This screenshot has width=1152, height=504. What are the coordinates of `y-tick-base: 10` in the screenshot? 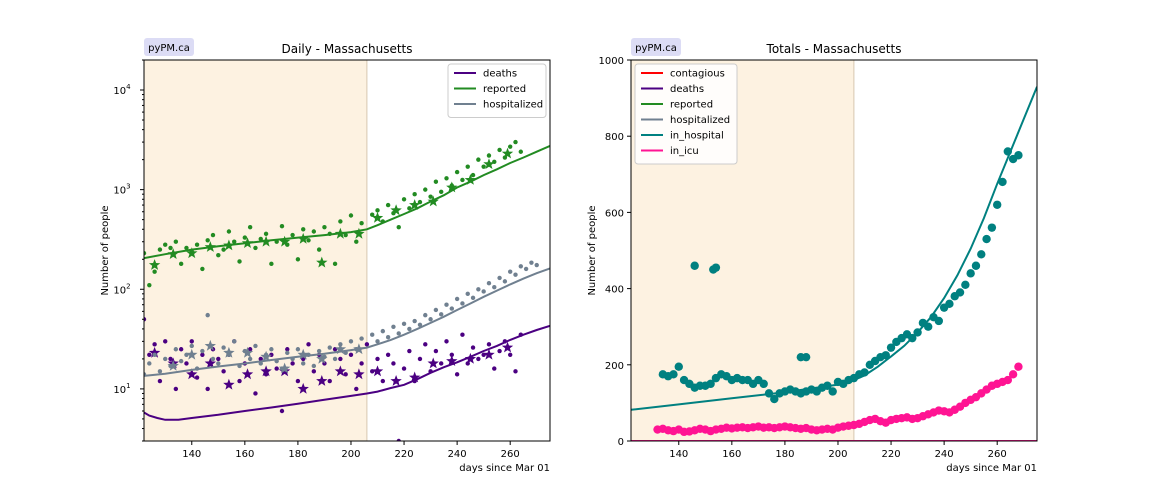 It's located at (119, 290).